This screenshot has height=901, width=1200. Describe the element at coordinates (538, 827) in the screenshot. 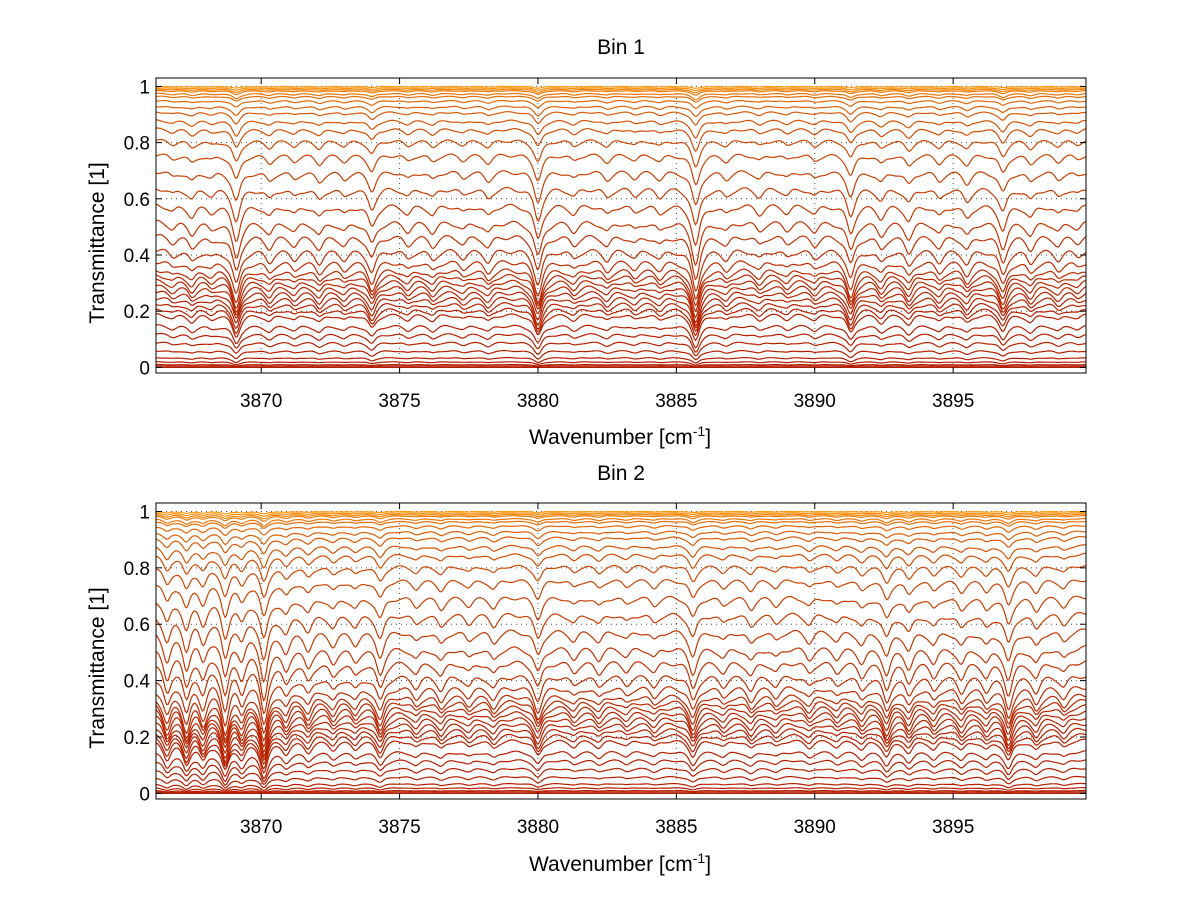

I see `bin-2-xtick-label-2: 3880` at that location.